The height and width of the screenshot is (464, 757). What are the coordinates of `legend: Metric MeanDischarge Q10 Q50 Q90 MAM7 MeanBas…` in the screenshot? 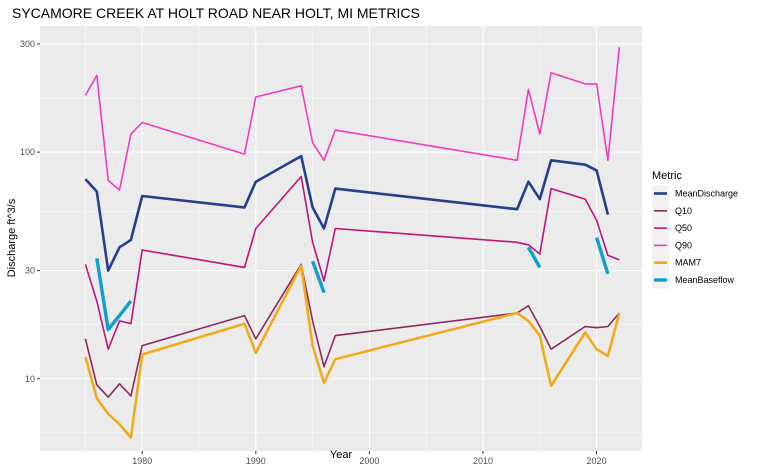 It's located at (695, 229).